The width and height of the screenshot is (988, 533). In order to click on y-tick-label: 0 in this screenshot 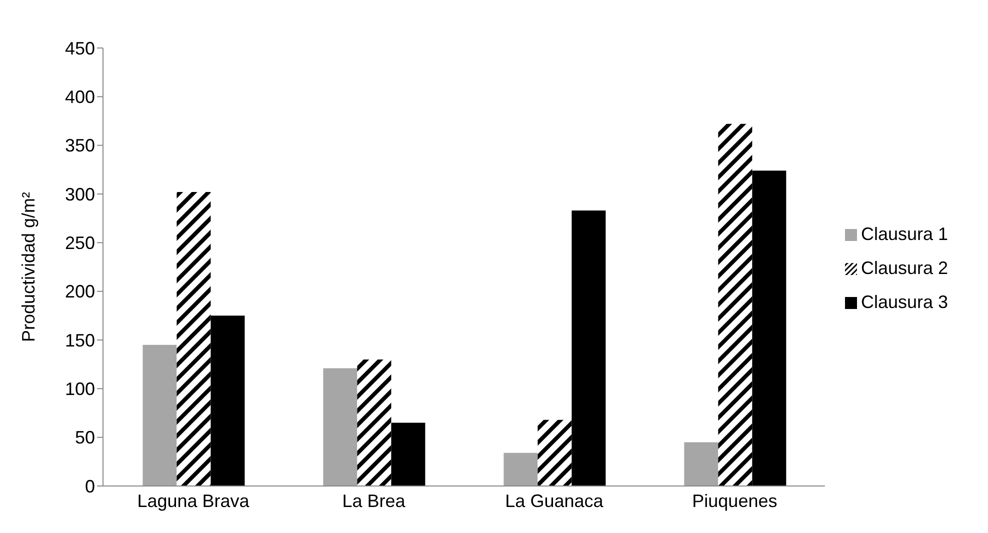, I will do `click(89, 486)`.